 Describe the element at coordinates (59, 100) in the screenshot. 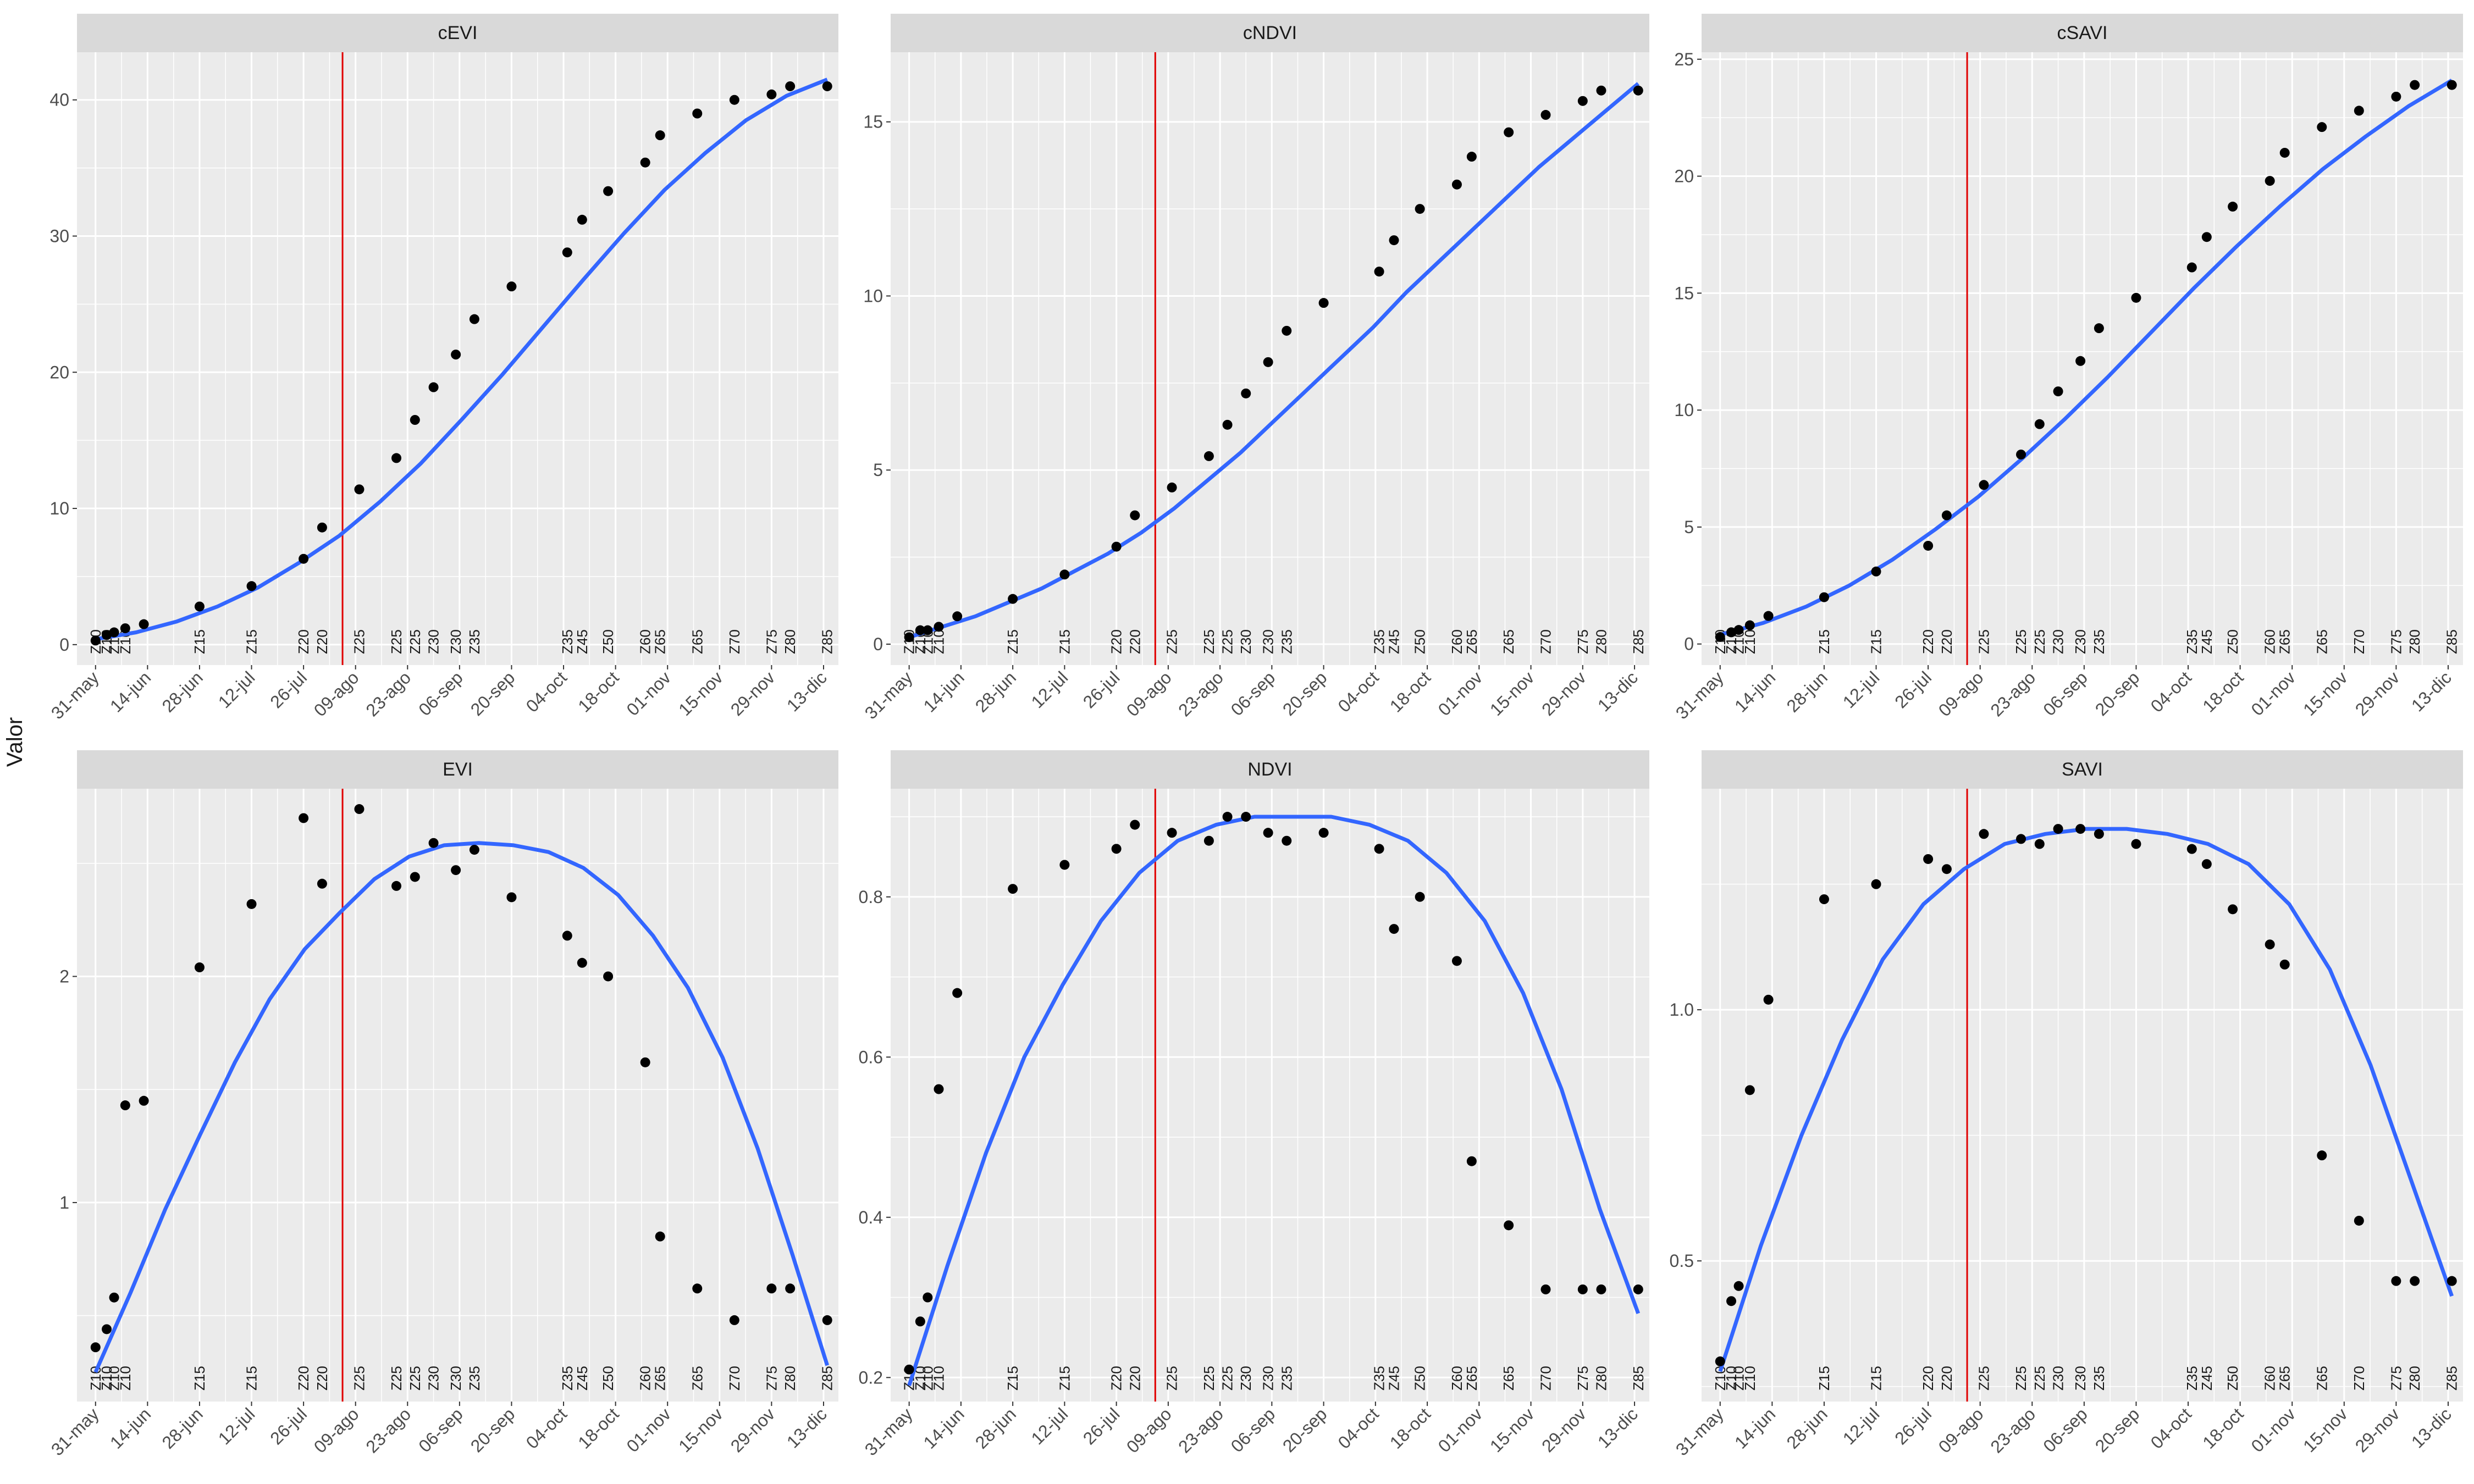

I see `y-tick-label: 40` at that location.